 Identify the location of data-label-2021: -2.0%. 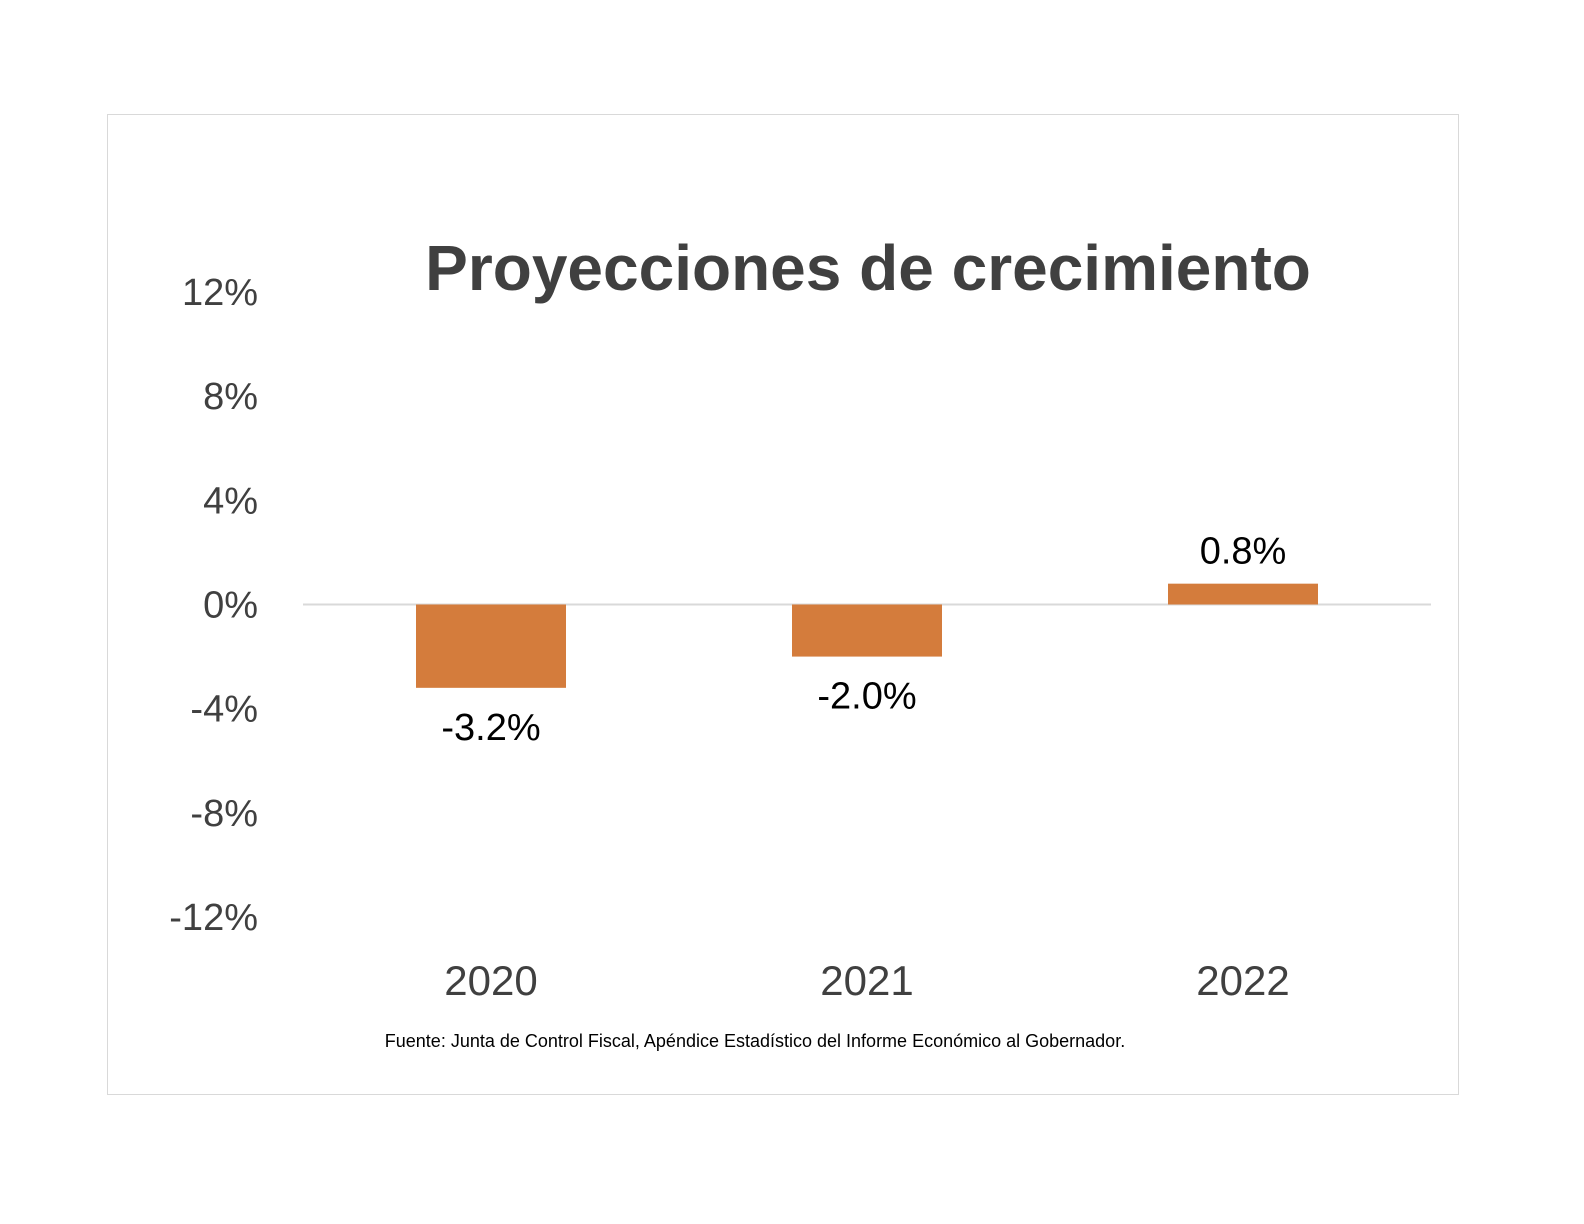
(866, 697).